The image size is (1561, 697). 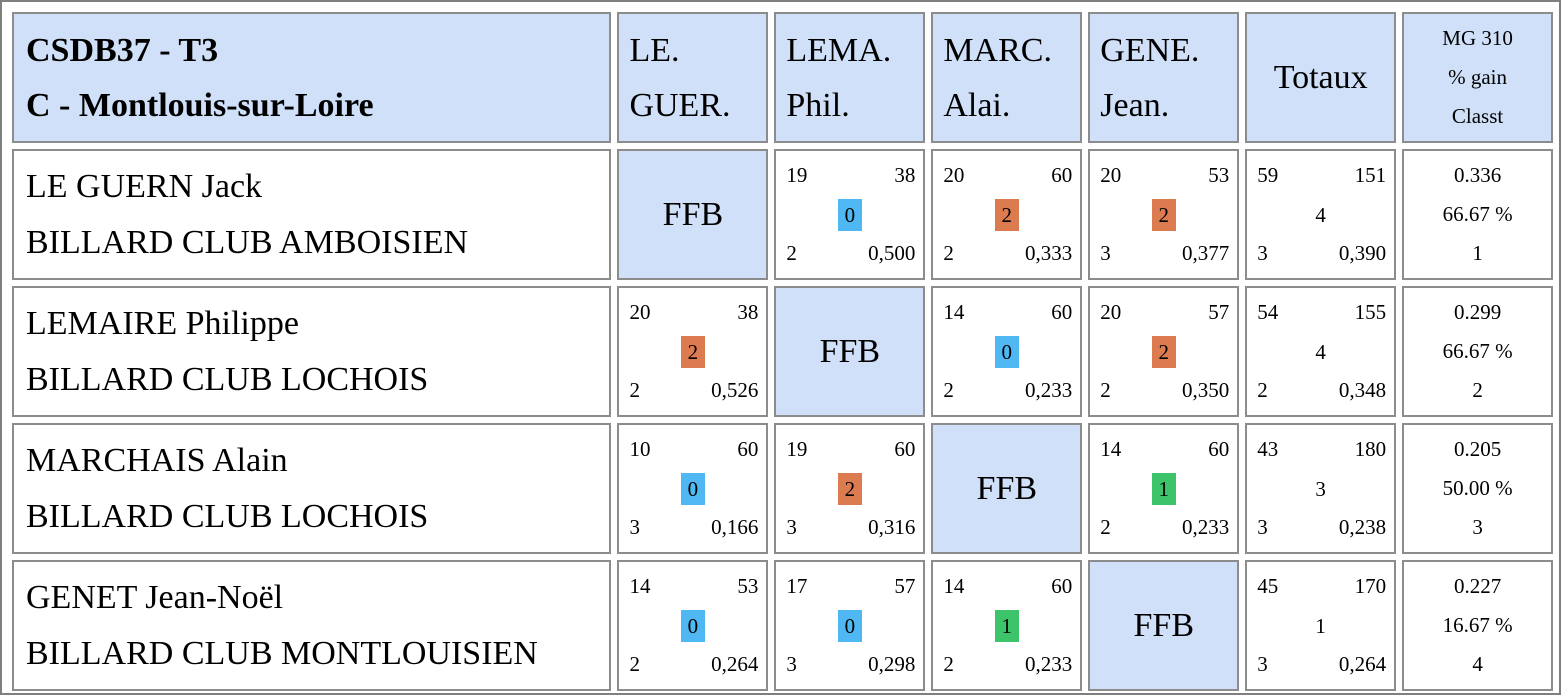 I want to click on player-club: BILLARD CLUB AMBOISIEN, so click(x=247, y=242).